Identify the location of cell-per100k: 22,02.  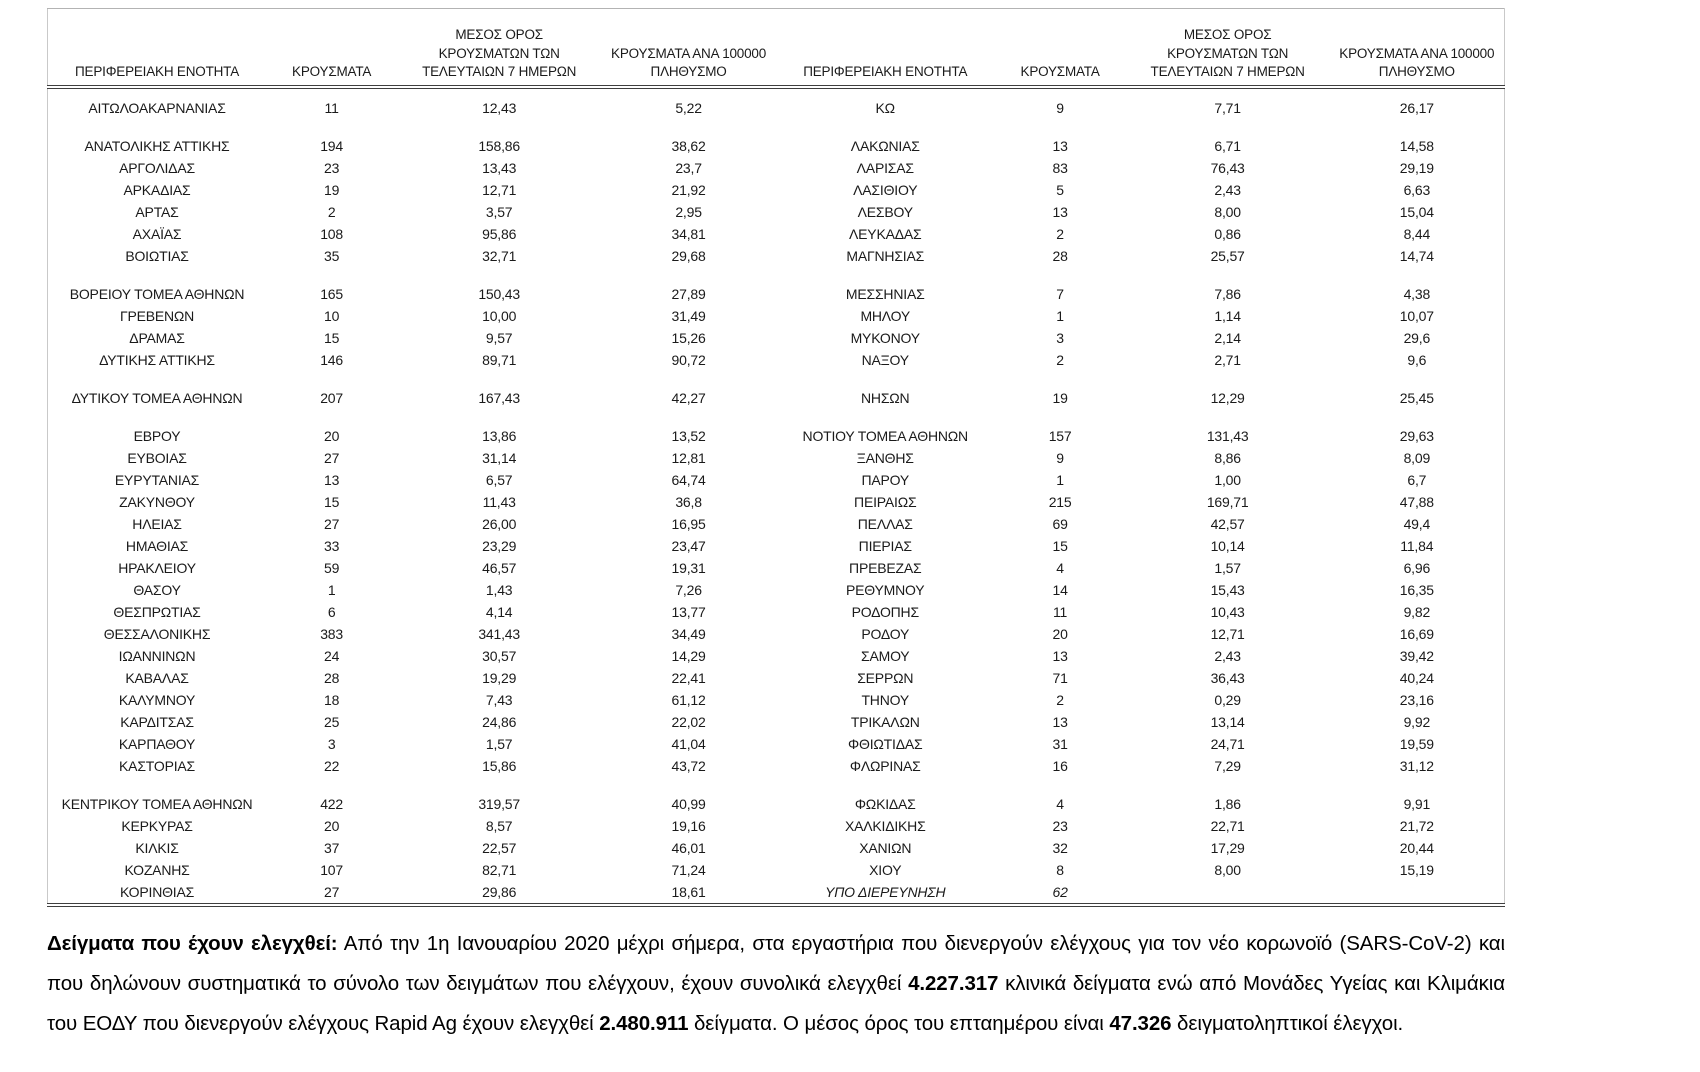
(688, 722).